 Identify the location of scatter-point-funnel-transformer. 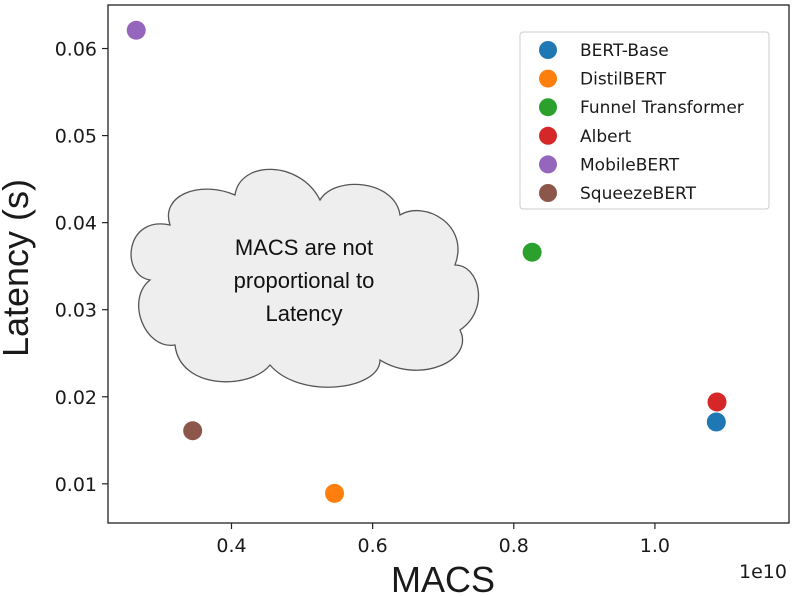
(532, 252).